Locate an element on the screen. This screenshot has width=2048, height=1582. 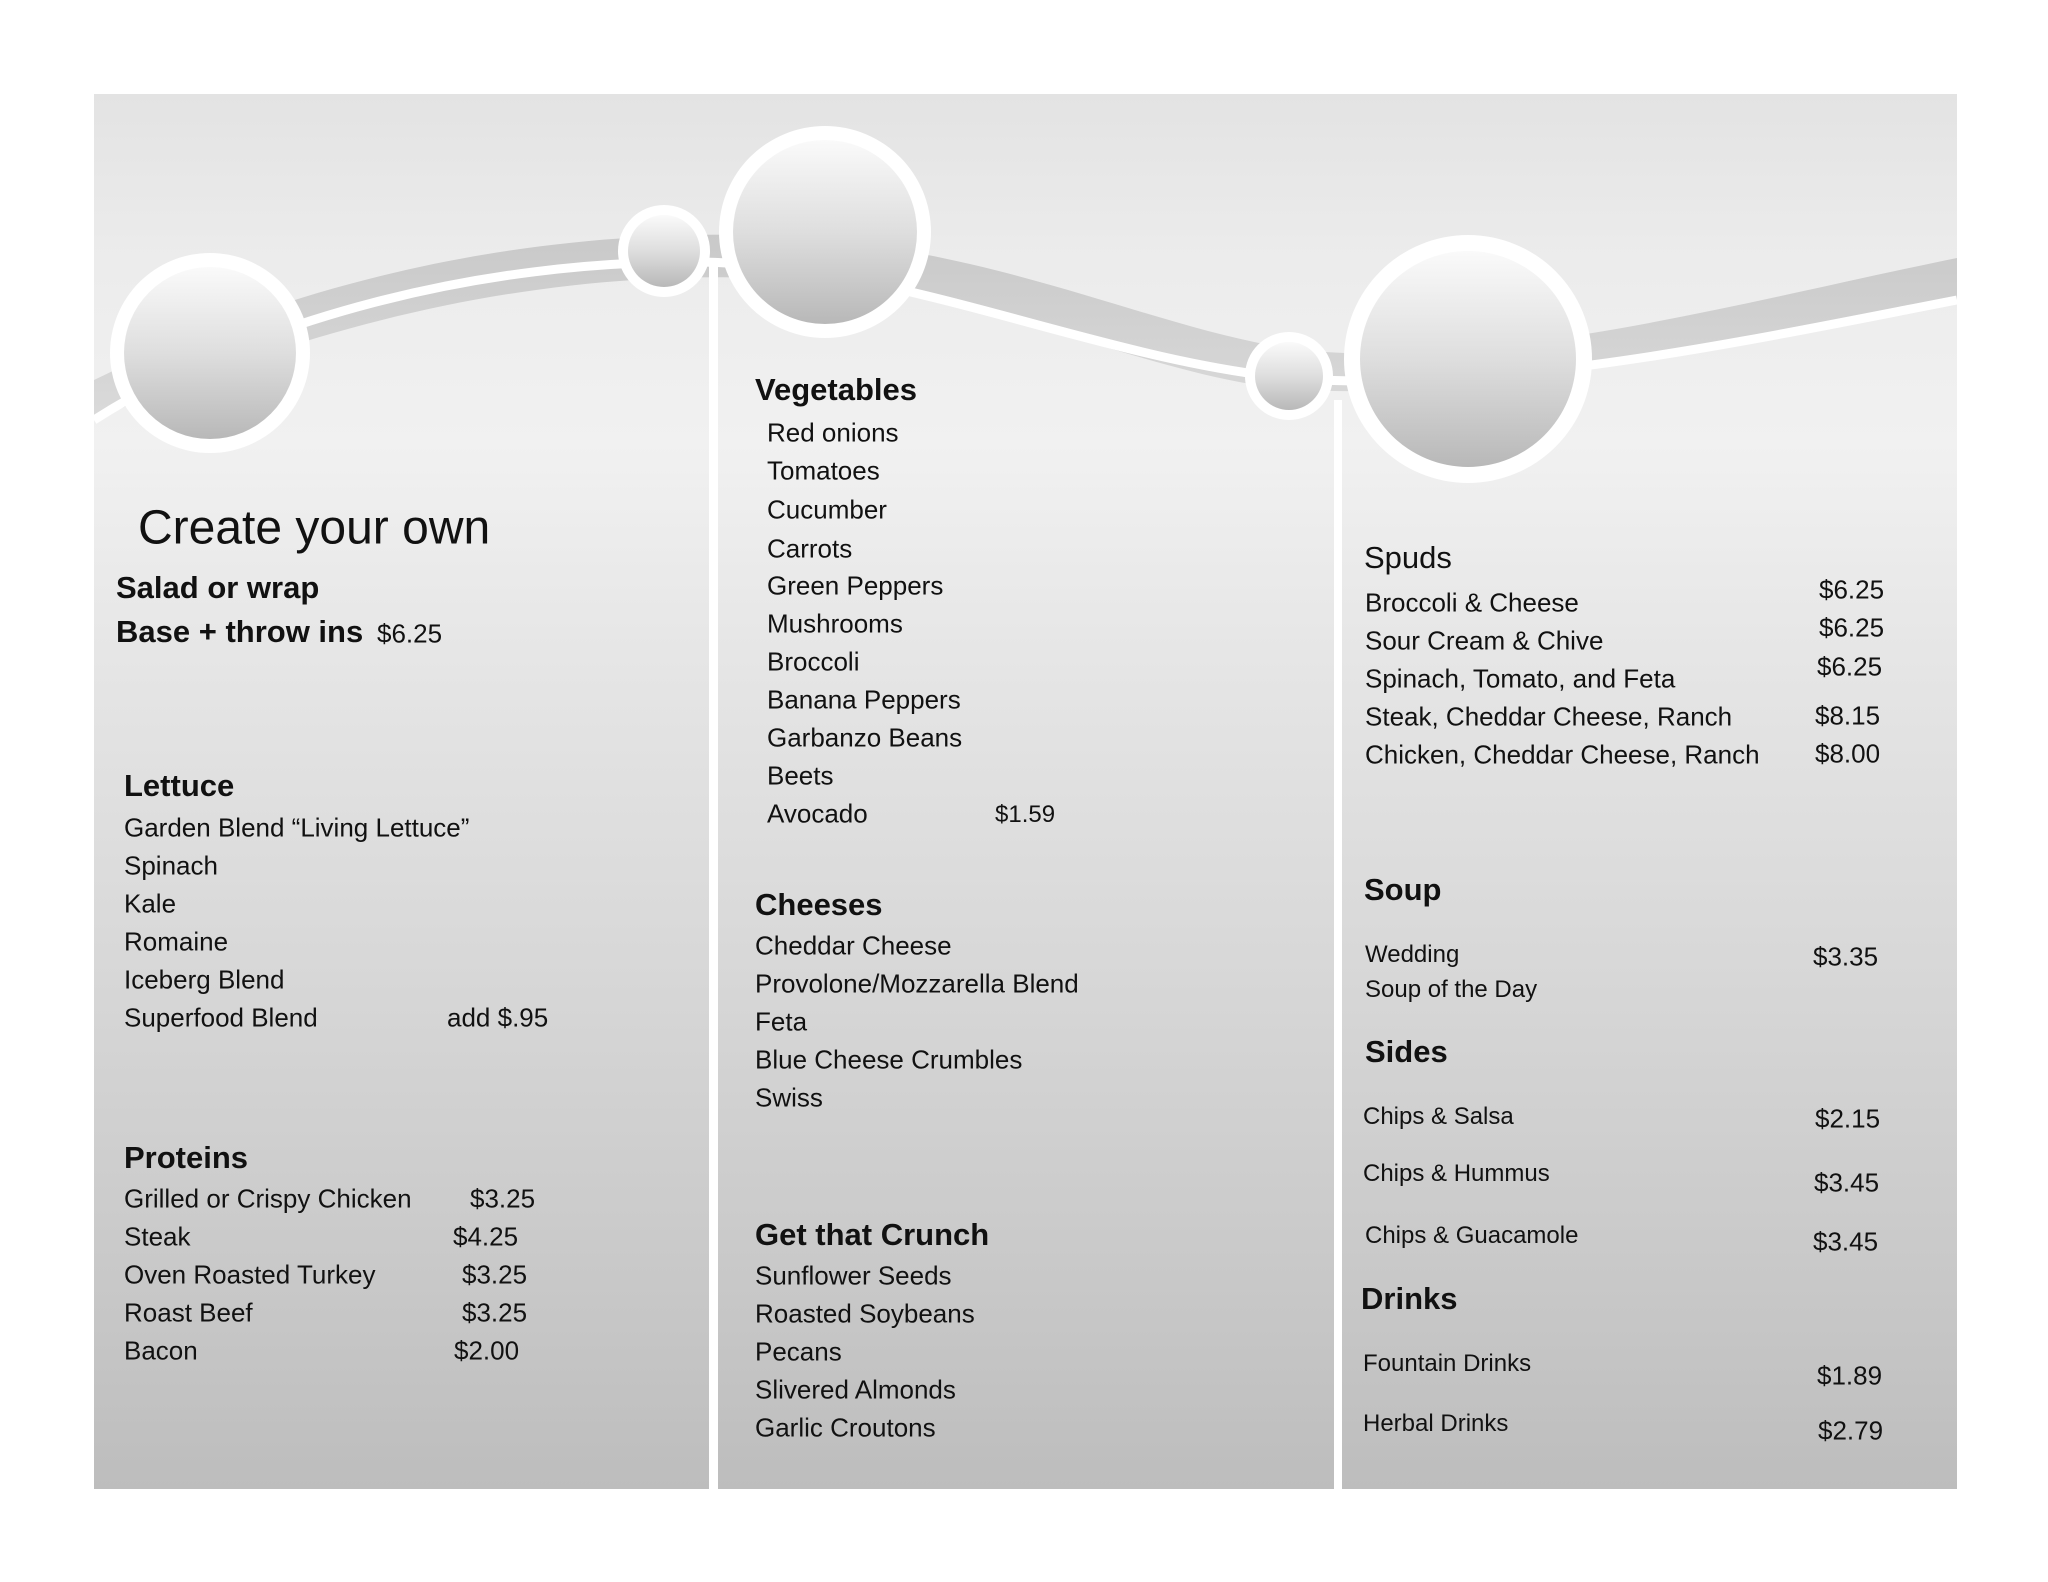
menu-item: Steak is located at coordinates (157, 1236).